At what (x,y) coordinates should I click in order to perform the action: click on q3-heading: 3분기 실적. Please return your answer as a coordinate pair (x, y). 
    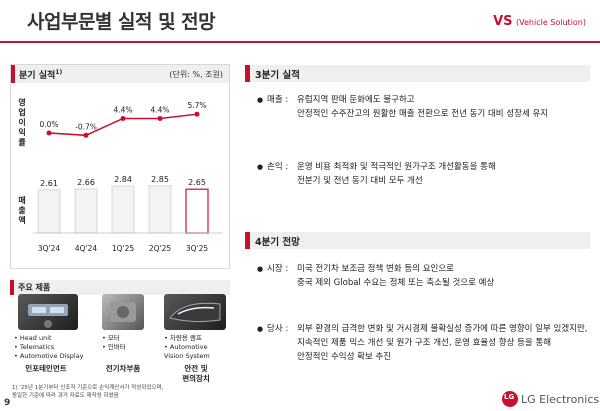
    Looking at the image, I should click on (277, 75).